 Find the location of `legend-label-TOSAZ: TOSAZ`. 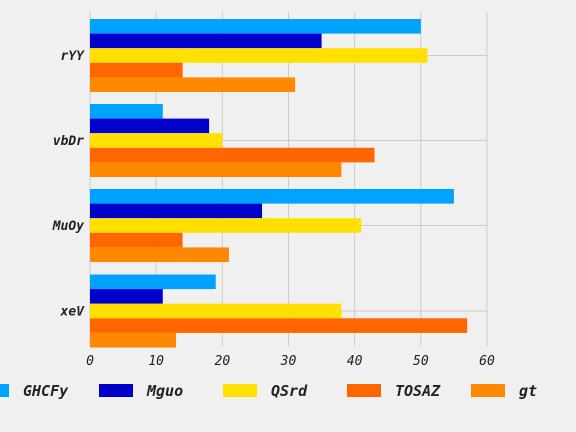

legend-label-TOSAZ: TOSAZ is located at coordinates (418, 391).